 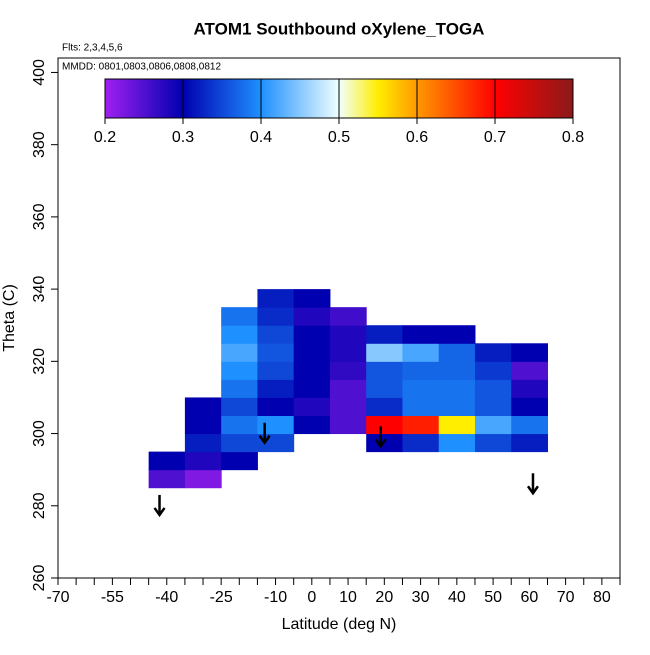 I want to click on colorbar-tick-label: 0.5, so click(x=339, y=137).